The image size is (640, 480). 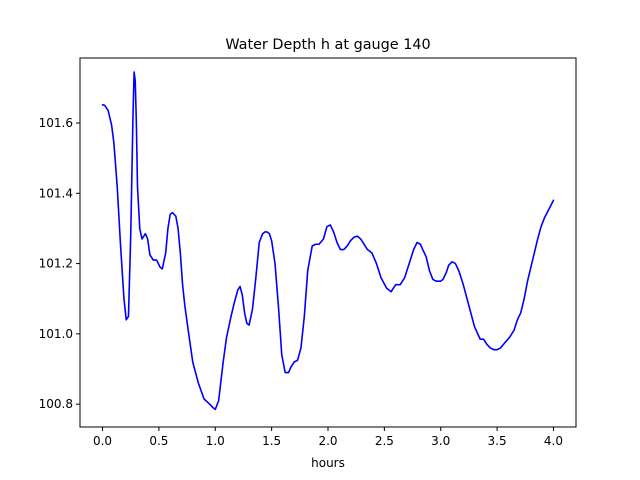 What do you see at coordinates (327, 441) in the screenshot?
I see `x-tick-label: 2.0` at bounding box center [327, 441].